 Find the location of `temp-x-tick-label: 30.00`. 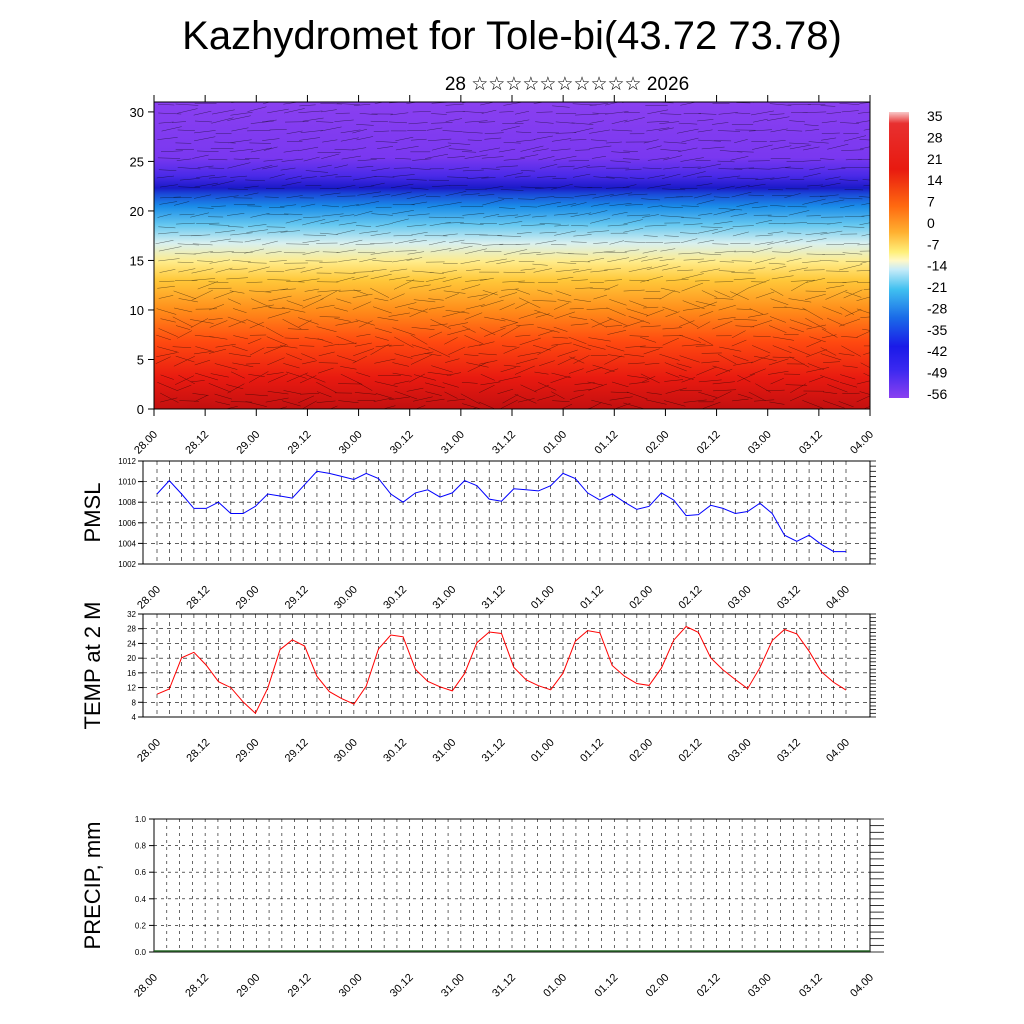

temp-x-tick-label: 30.00 is located at coordinates (346, 751).